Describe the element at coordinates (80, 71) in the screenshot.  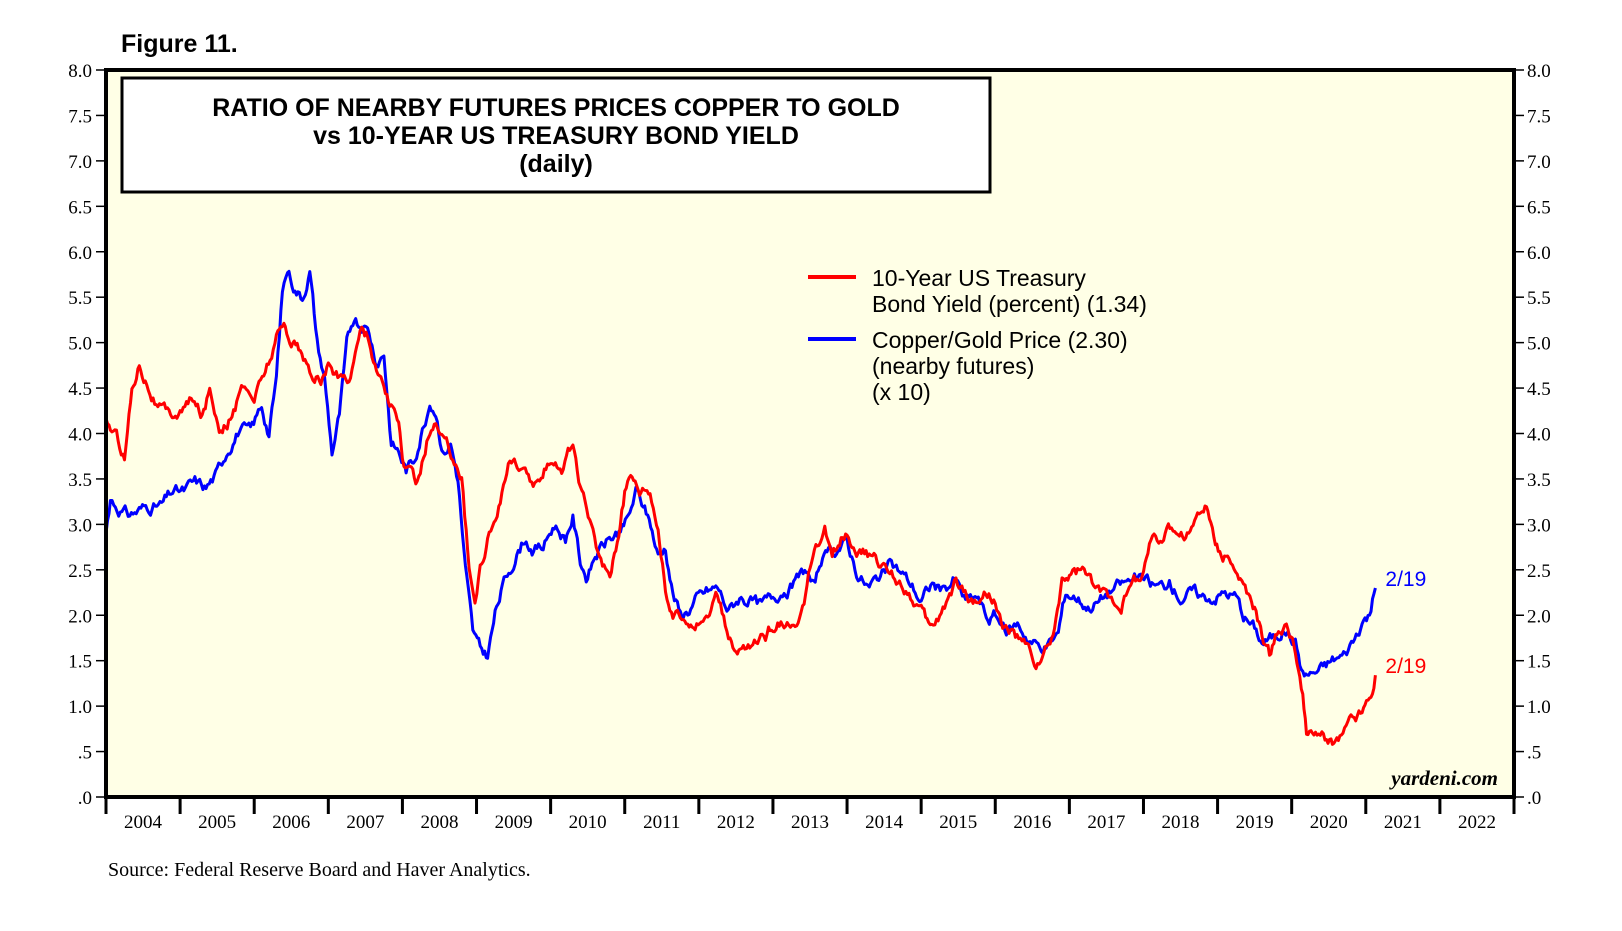
I see `y-tick-label-left-16: 8.0` at that location.